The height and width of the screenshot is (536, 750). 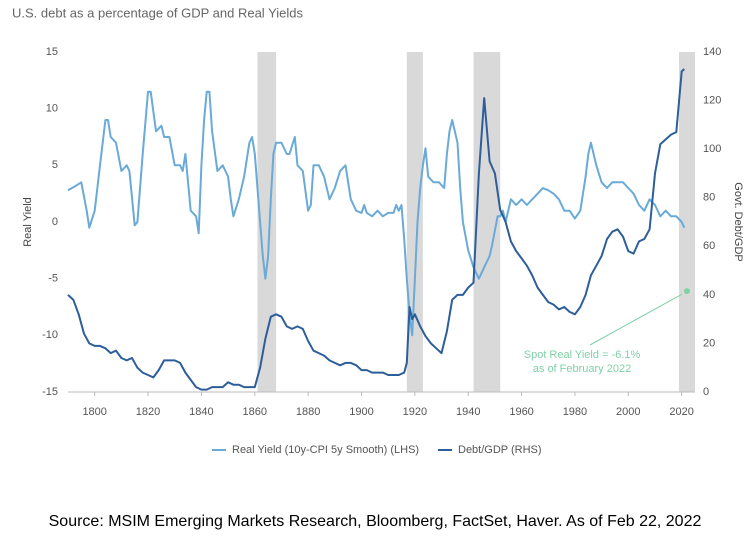 What do you see at coordinates (712, 52) in the screenshot?
I see `y2-tick-label: 140` at bounding box center [712, 52].